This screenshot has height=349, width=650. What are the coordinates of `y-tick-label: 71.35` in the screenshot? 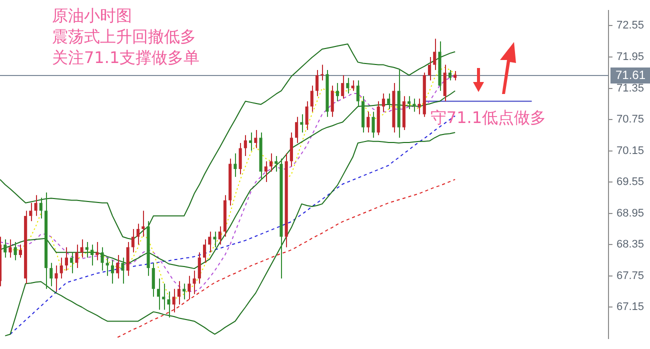 It's located at (630, 88).